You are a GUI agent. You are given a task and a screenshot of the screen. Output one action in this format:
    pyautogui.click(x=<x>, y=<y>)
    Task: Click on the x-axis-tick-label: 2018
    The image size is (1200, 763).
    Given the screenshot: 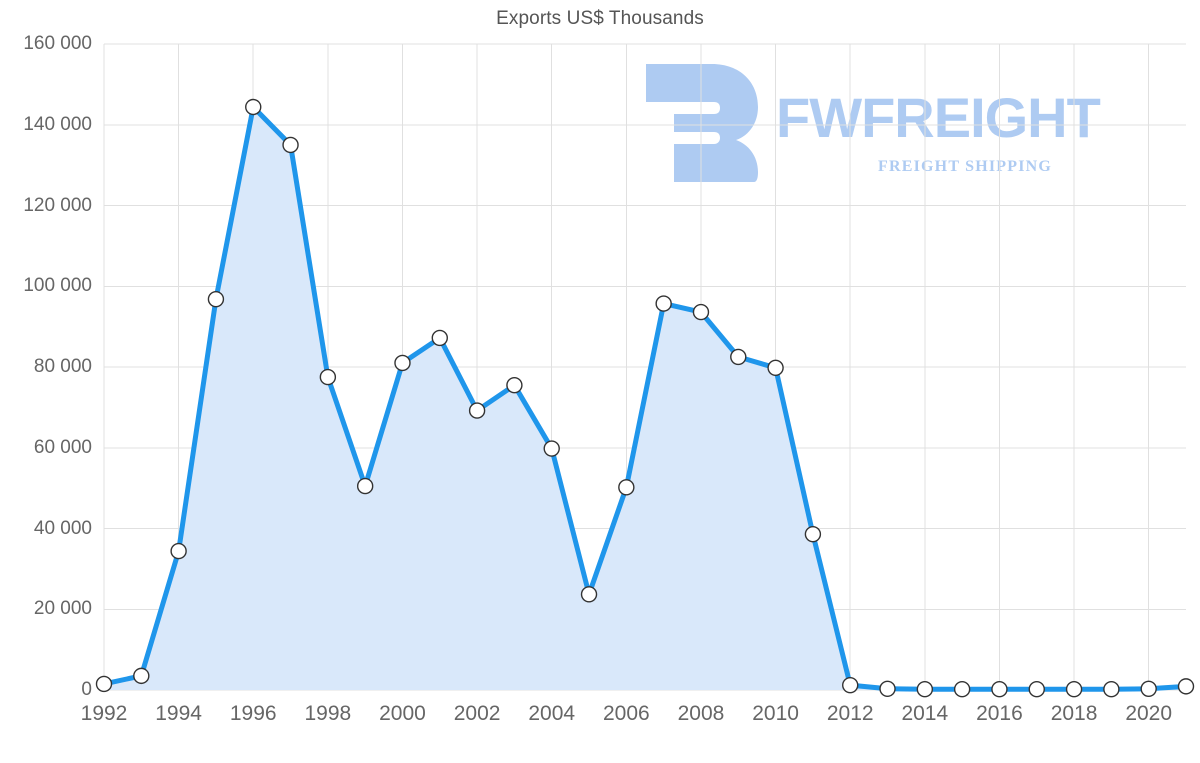 What is the action you would take?
    pyautogui.click(x=1074, y=713)
    